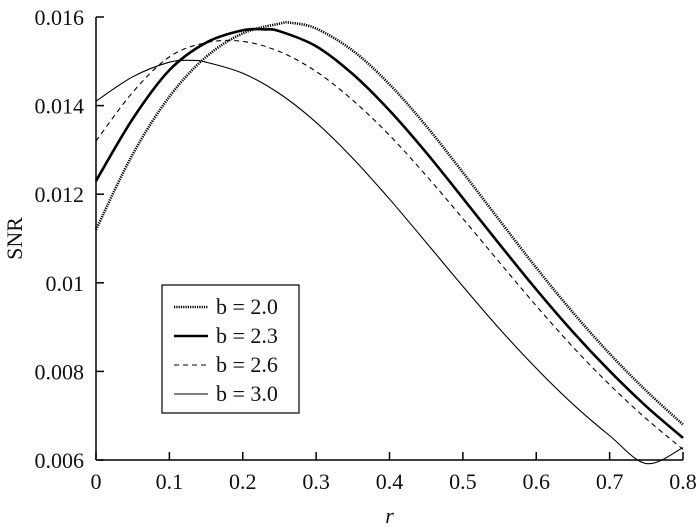 Image resolution: width=700 pixels, height=527 pixels. Describe the element at coordinates (60, 17) in the screenshot. I see `y-tick-label: 0.016` at that location.